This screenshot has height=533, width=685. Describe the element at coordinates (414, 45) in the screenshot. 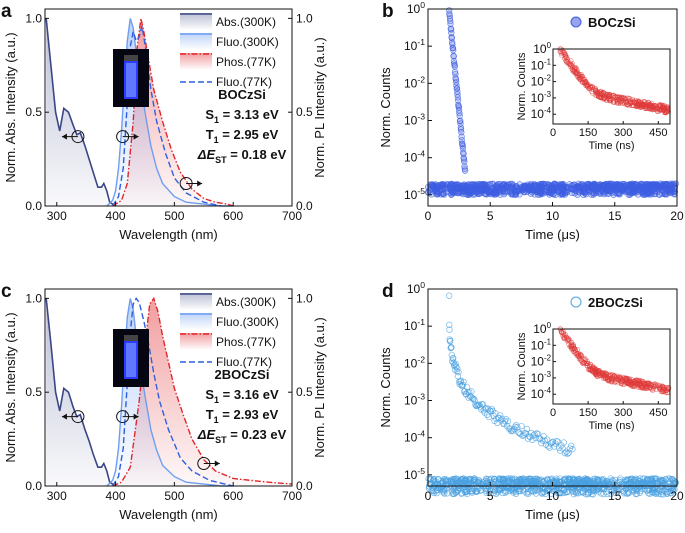

I see `y-tick-label: 10⁻¹` at that location.